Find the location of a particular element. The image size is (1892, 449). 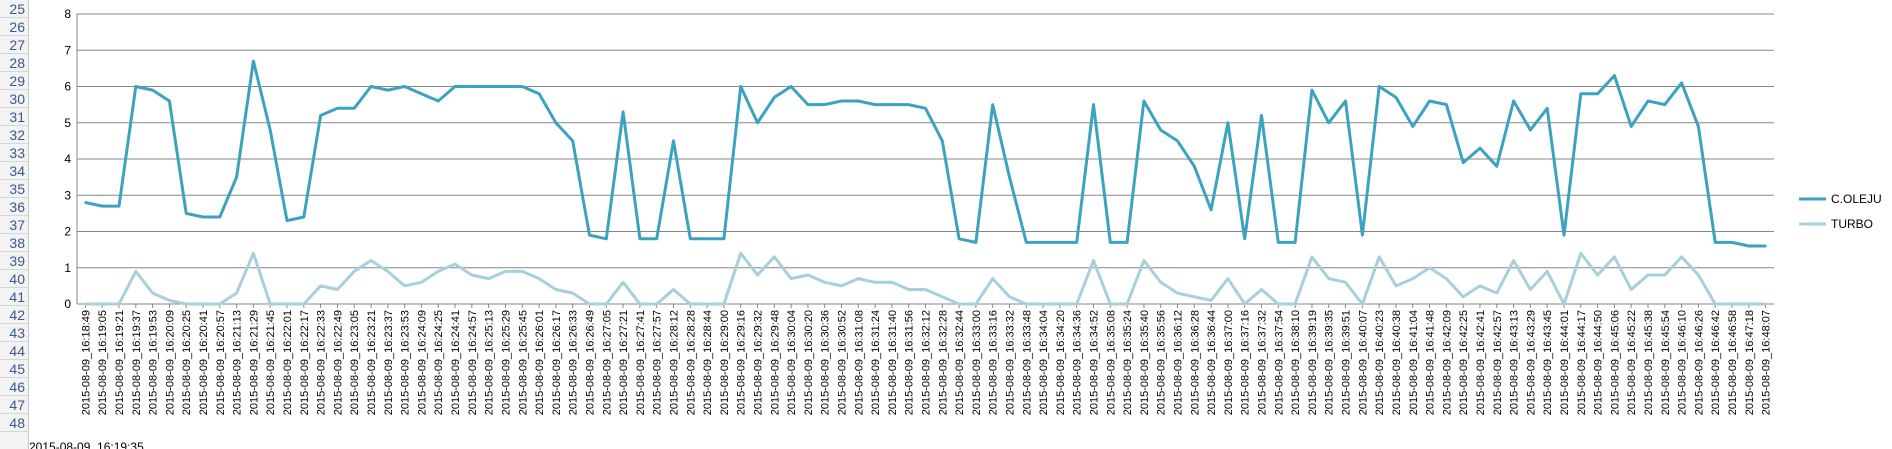

x-tick-label: 2015-08-09_16:34:36 is located at coordinates (1078, 362).